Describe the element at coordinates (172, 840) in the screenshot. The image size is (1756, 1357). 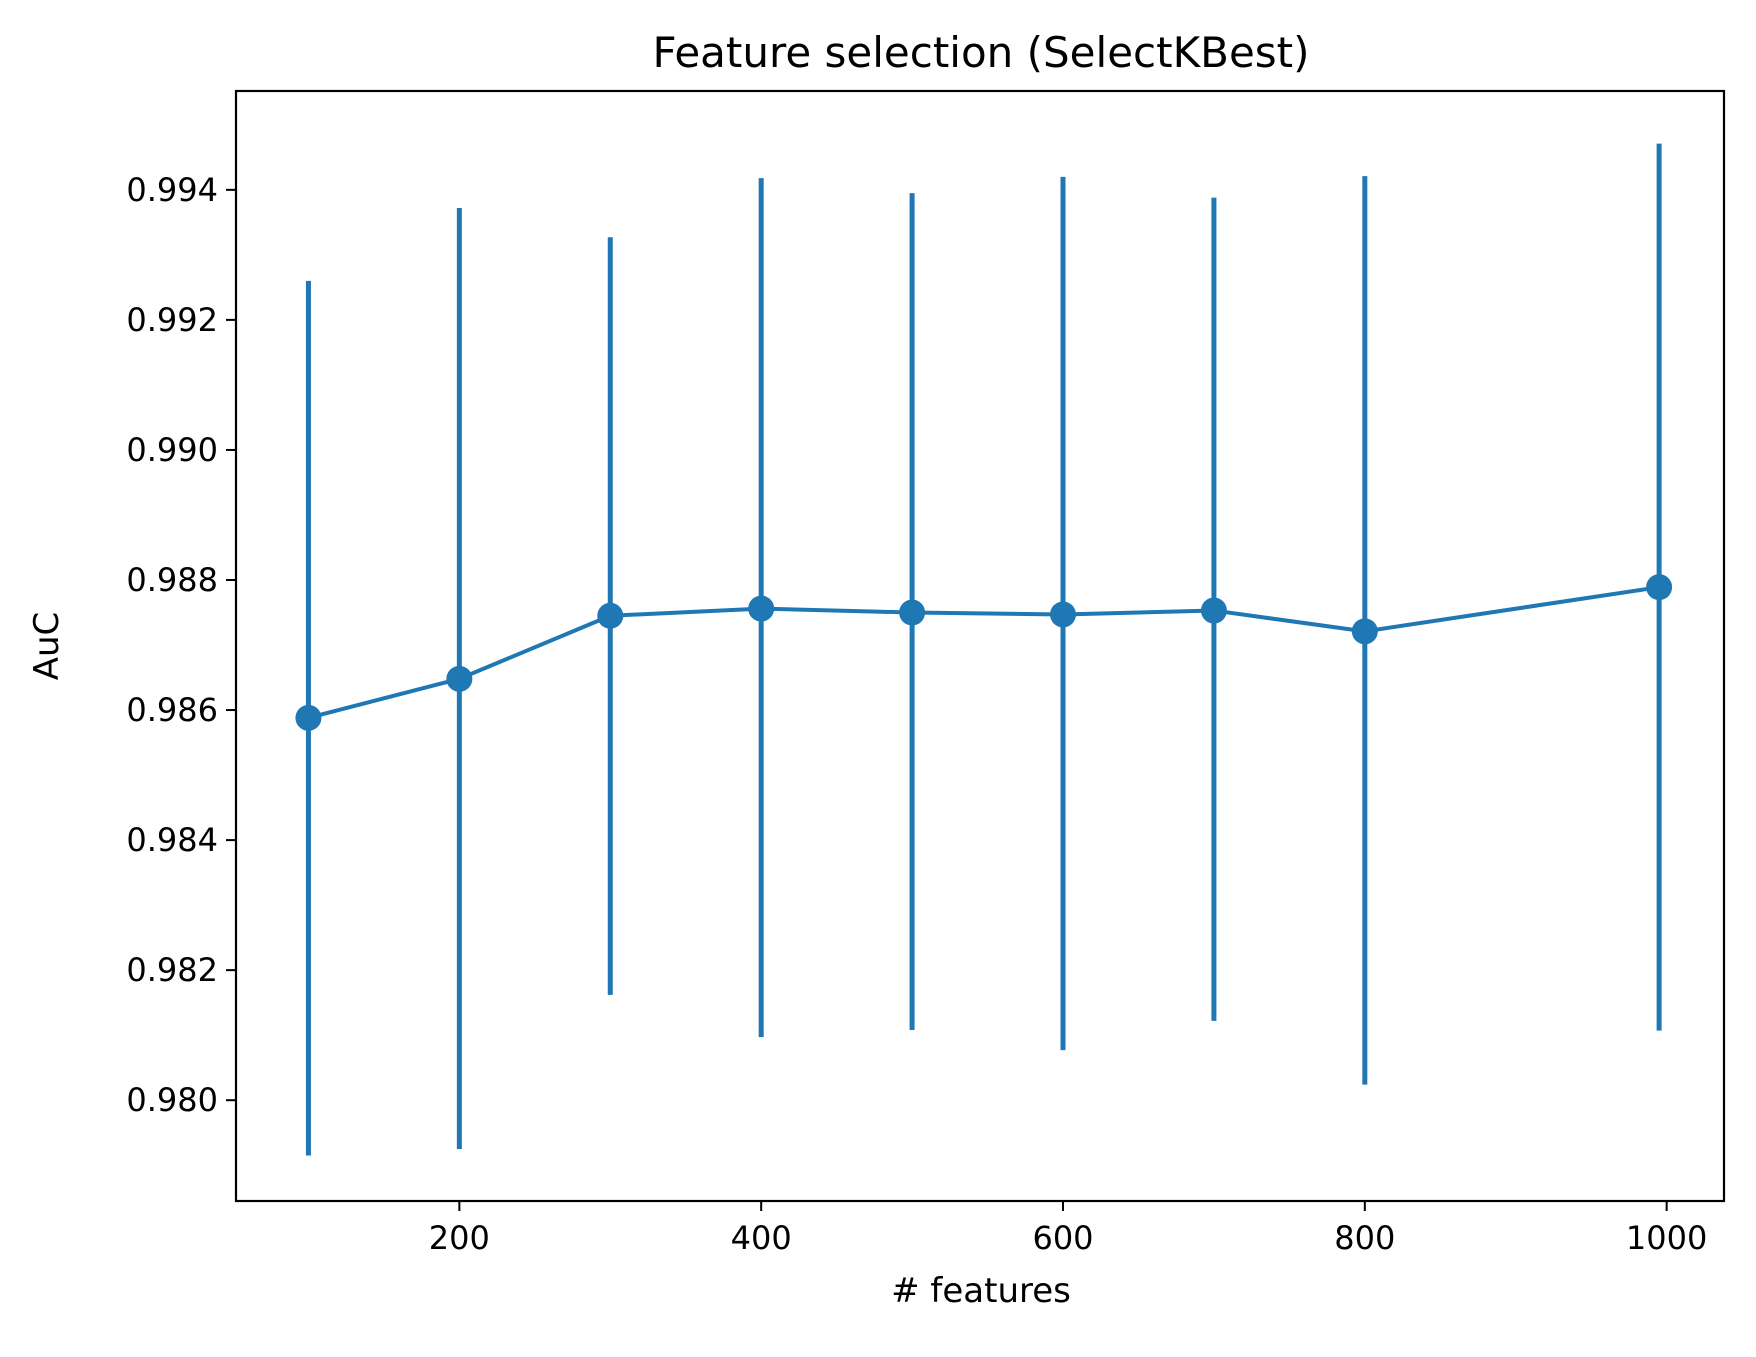
I see `y-tick-label: 0.984` at that location.